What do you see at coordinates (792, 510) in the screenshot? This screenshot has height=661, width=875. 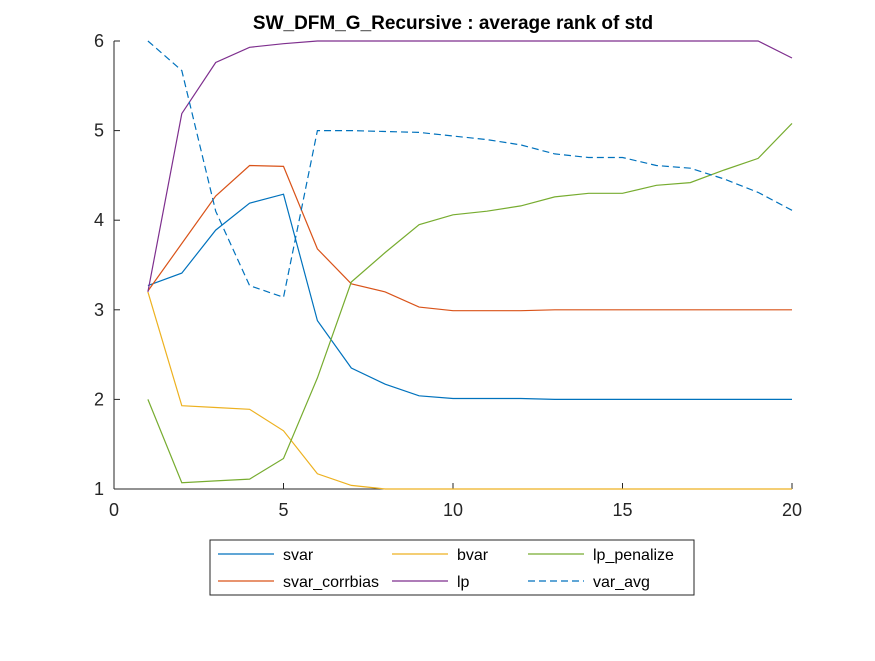 I see `x-tick-label: 20` at bounding box center [792, 510].